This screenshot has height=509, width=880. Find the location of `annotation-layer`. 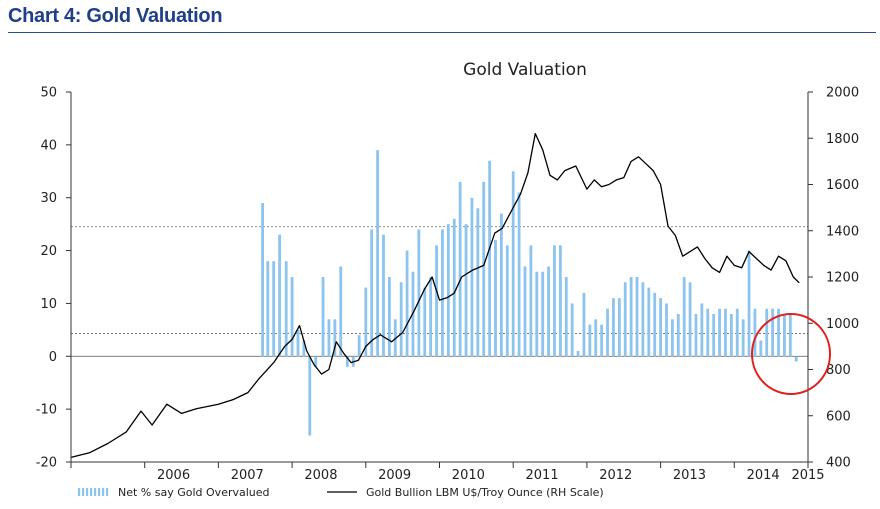

annotation-layer is located at coordinates (791, 354).